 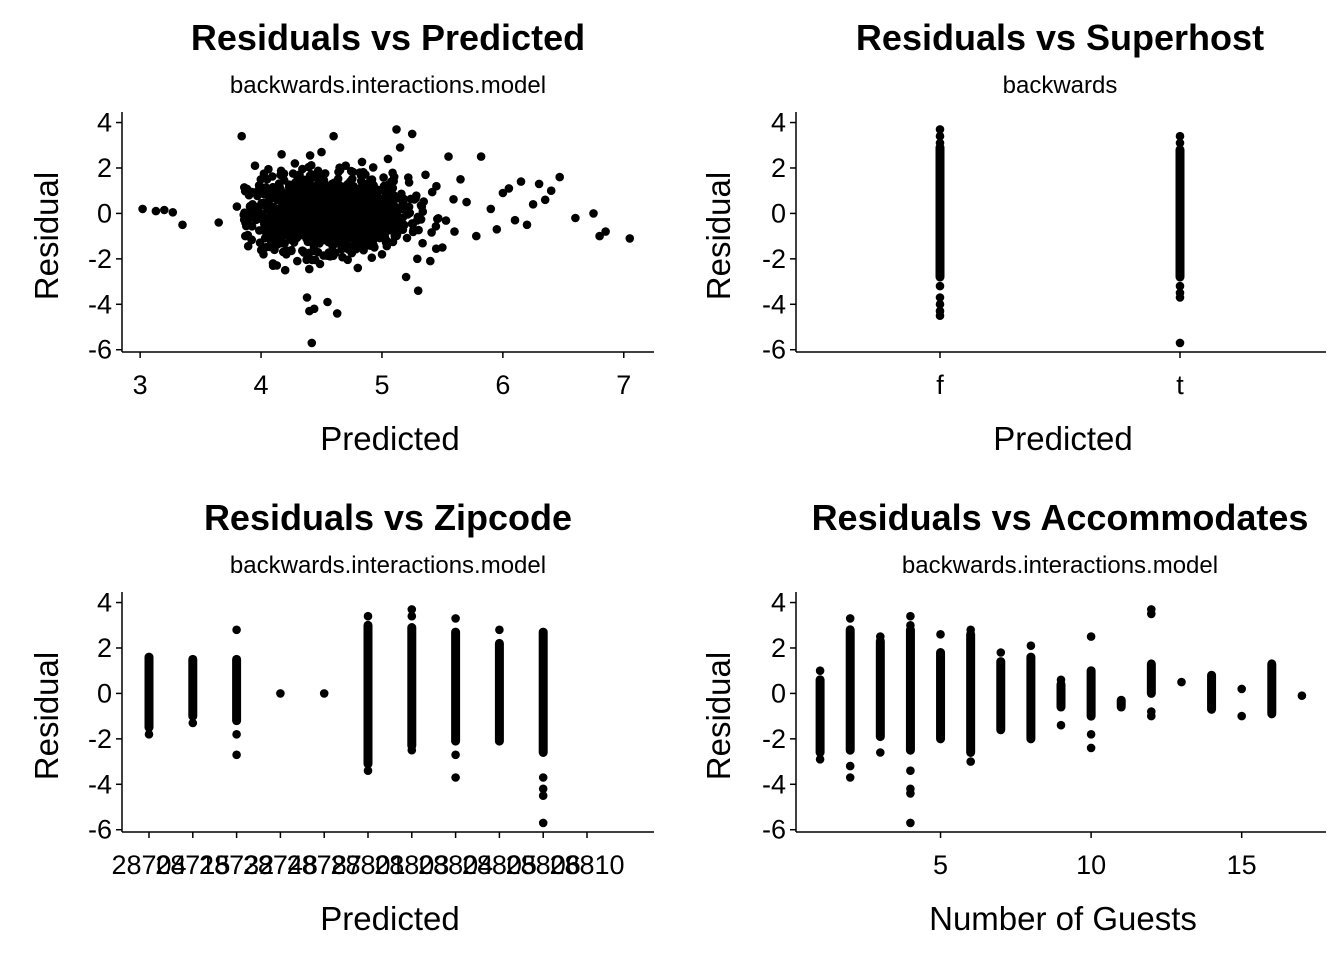 I want to click on chart-title: Residuals vs Superhost, so click(x=1060, y=37).